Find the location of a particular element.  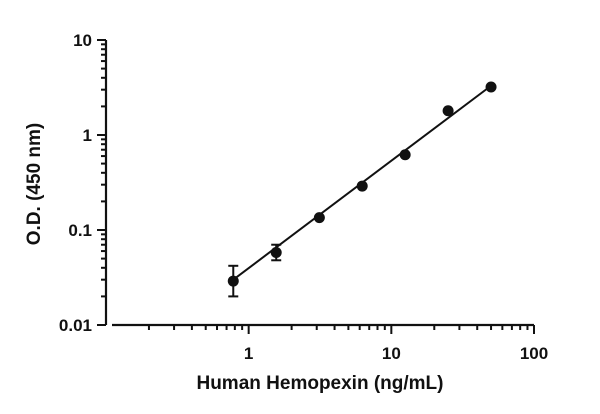

x-axis-title: Human Hemopexin (ng/mL) is located at coordinates (319, 383).